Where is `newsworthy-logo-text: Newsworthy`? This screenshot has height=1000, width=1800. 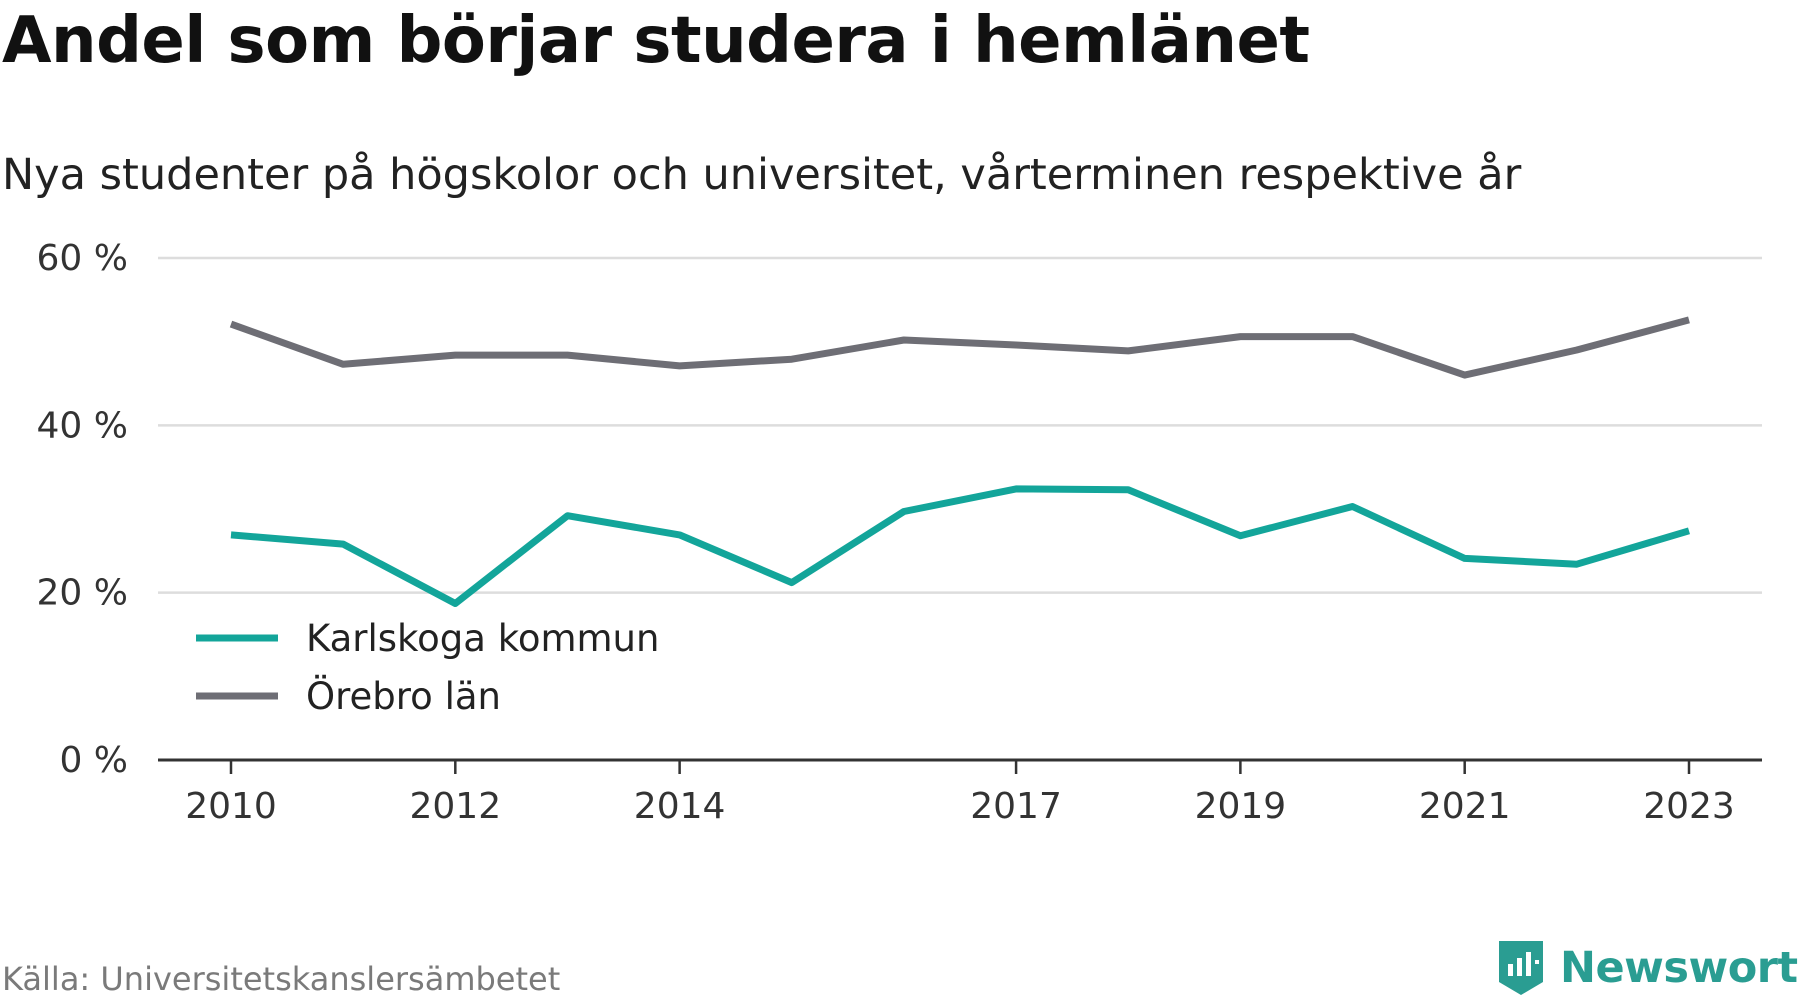 newsworthy-logo-text: Newsworthy is located at coordinates (1680, 968).